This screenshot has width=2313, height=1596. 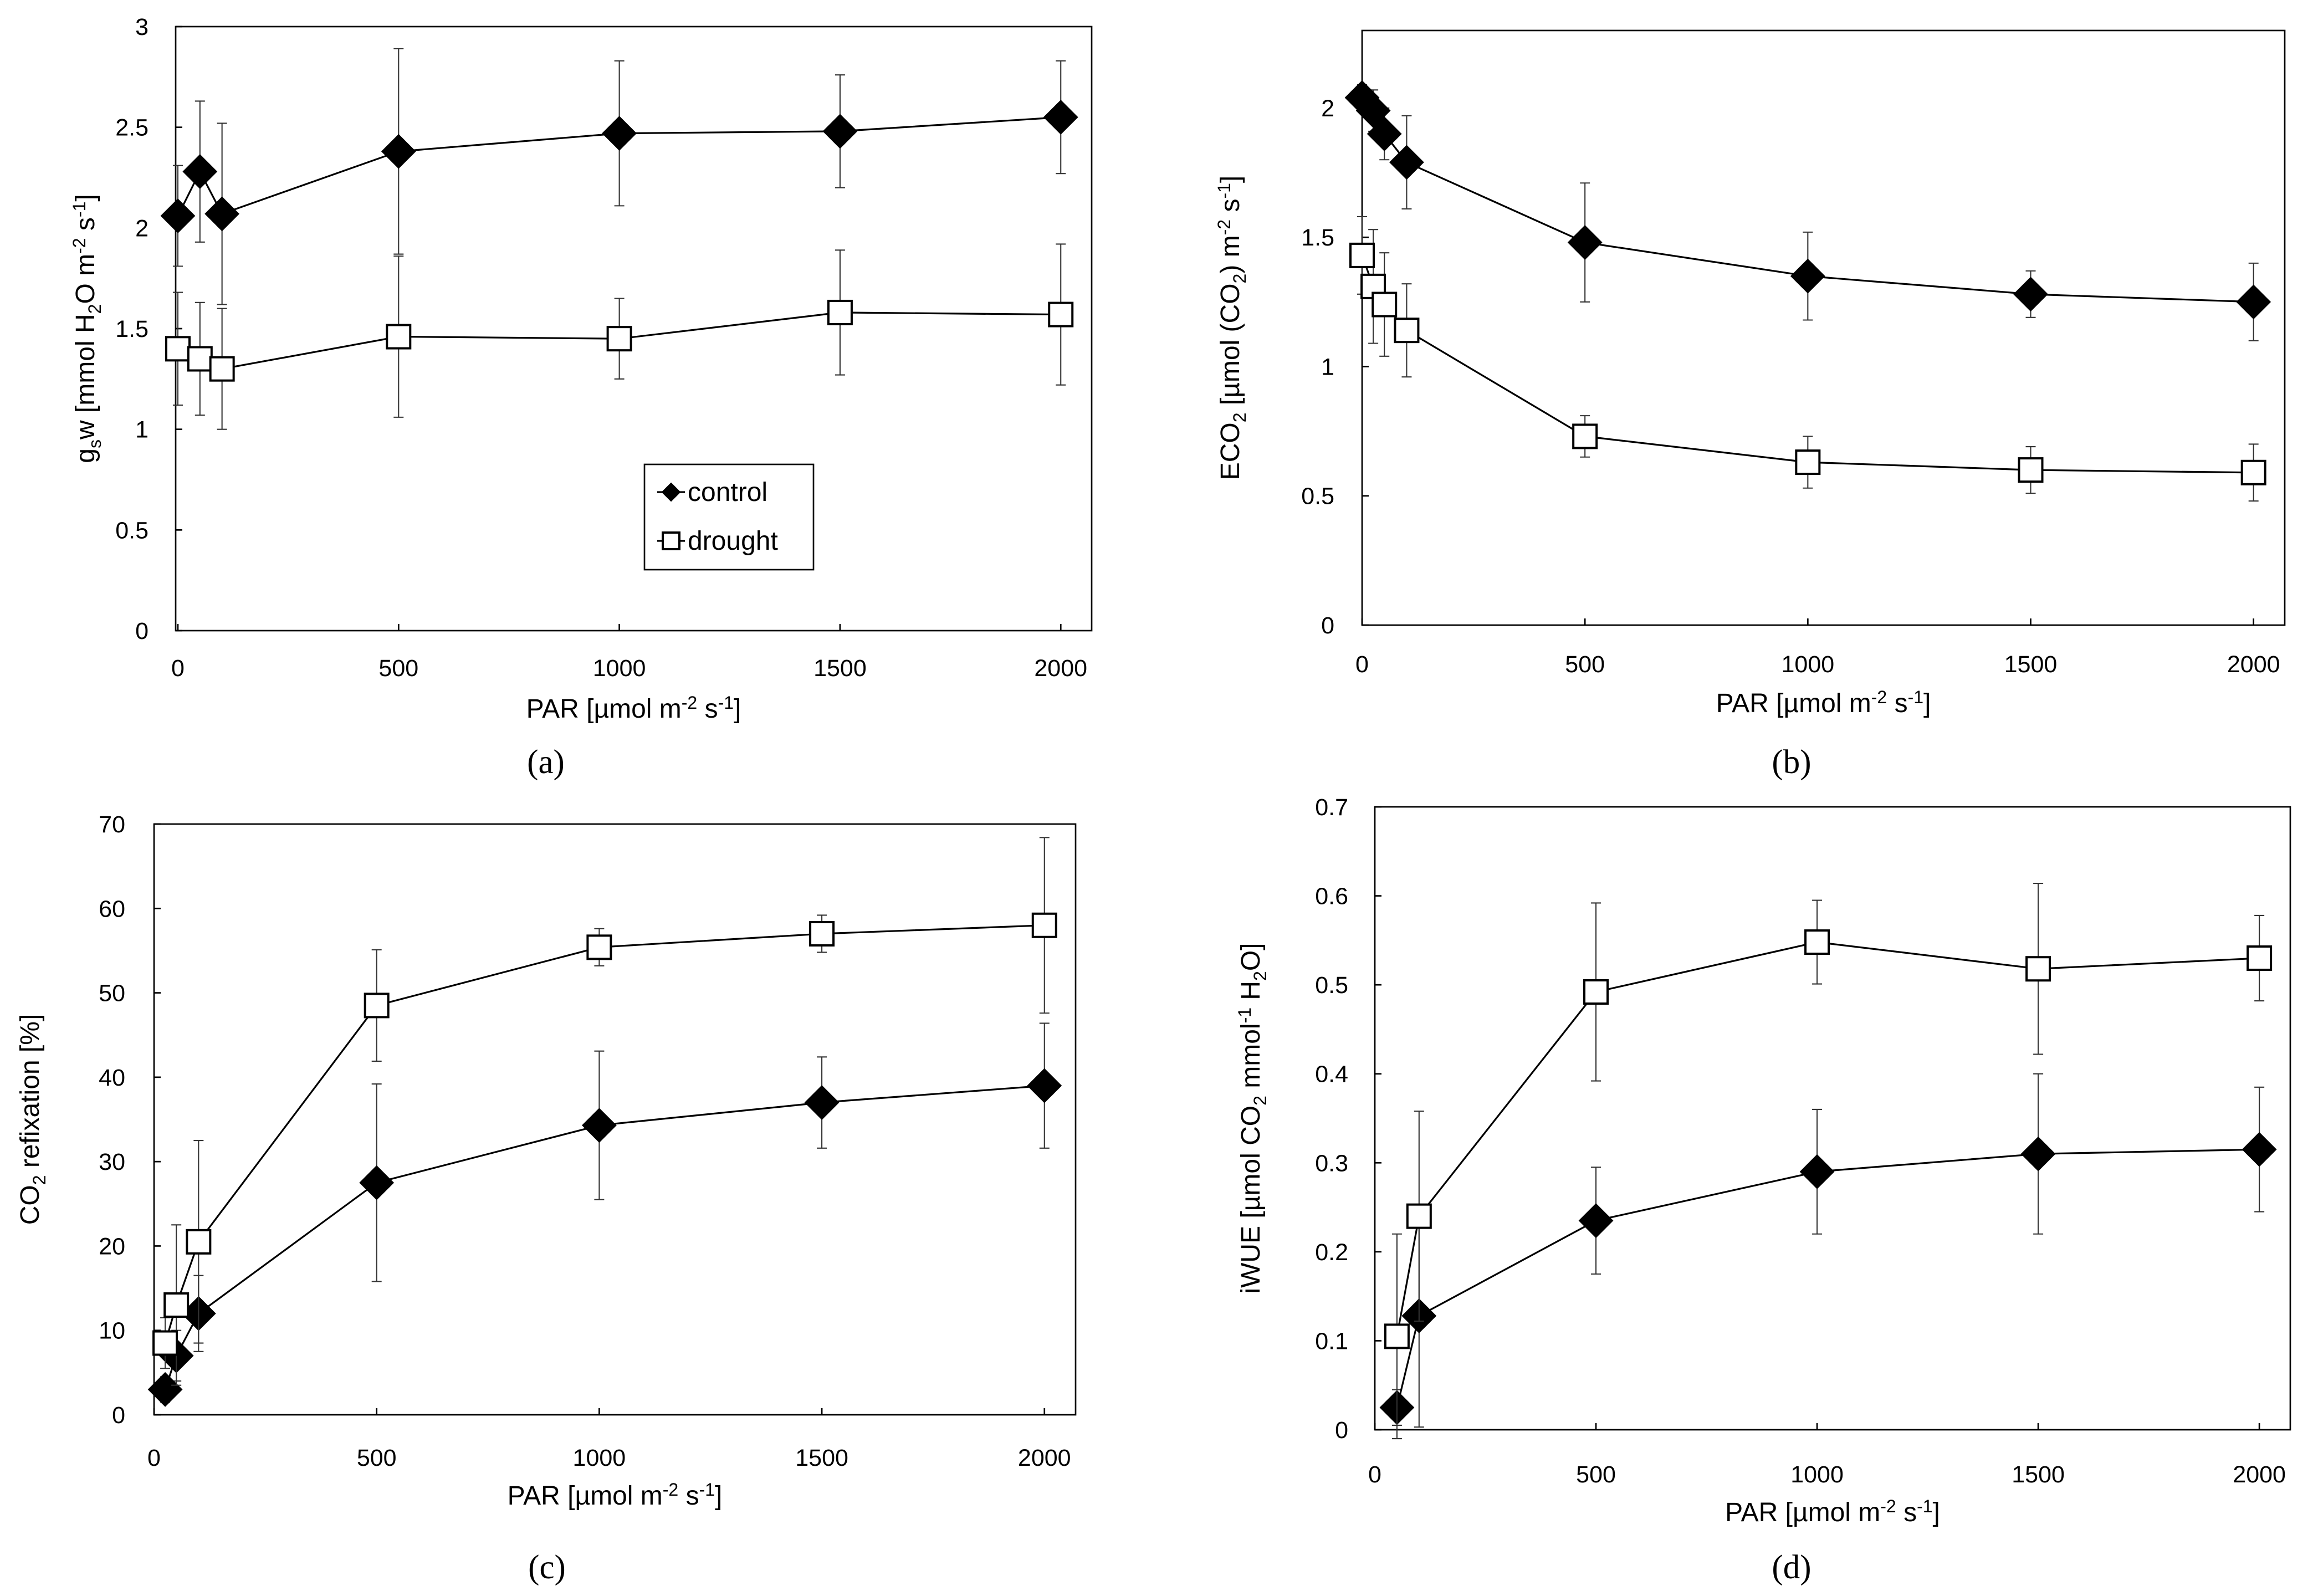 I want to click on y-tick-label-c: 30, so click(x=112, y=1162).